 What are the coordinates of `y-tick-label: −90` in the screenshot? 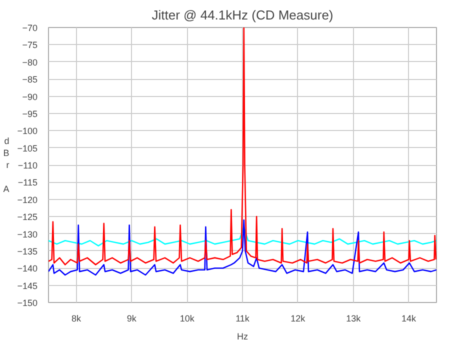 It's located at (30, 97).